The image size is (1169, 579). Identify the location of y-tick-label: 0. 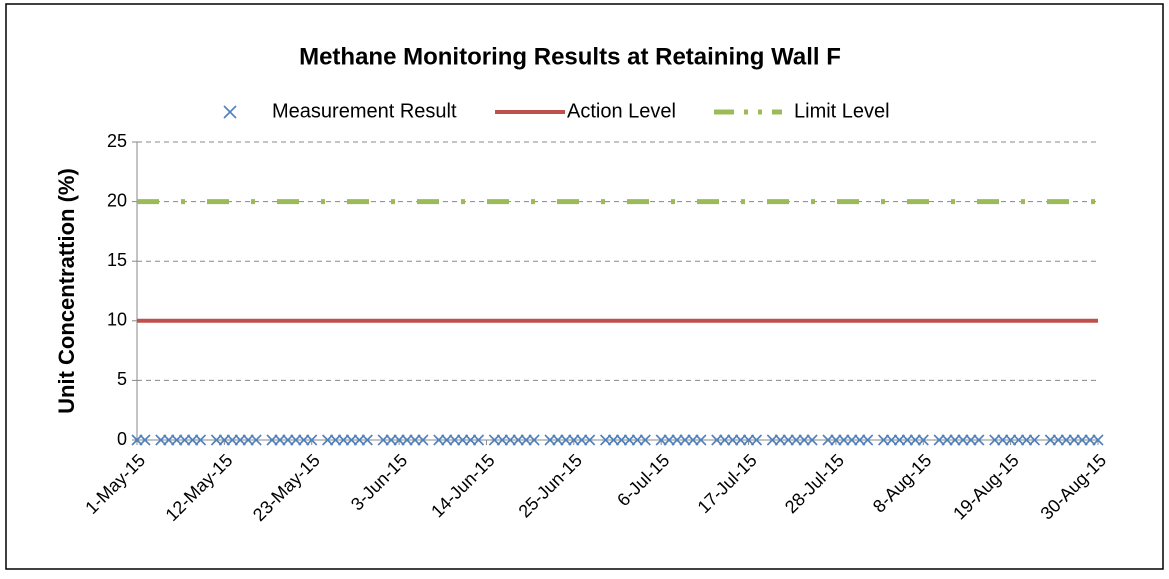
(122, 439).